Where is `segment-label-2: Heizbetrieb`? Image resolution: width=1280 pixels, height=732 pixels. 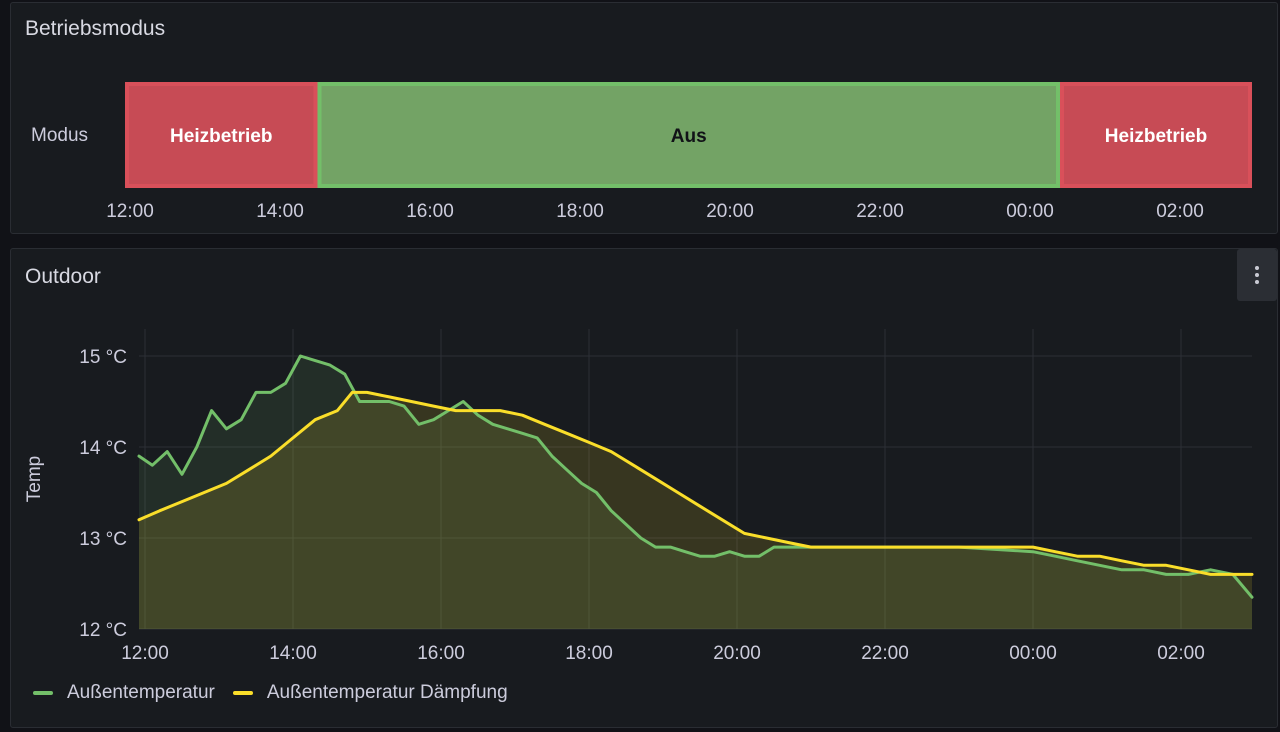 segment-label-2: Heizbetrieb is located at coordinates (1156, 136).